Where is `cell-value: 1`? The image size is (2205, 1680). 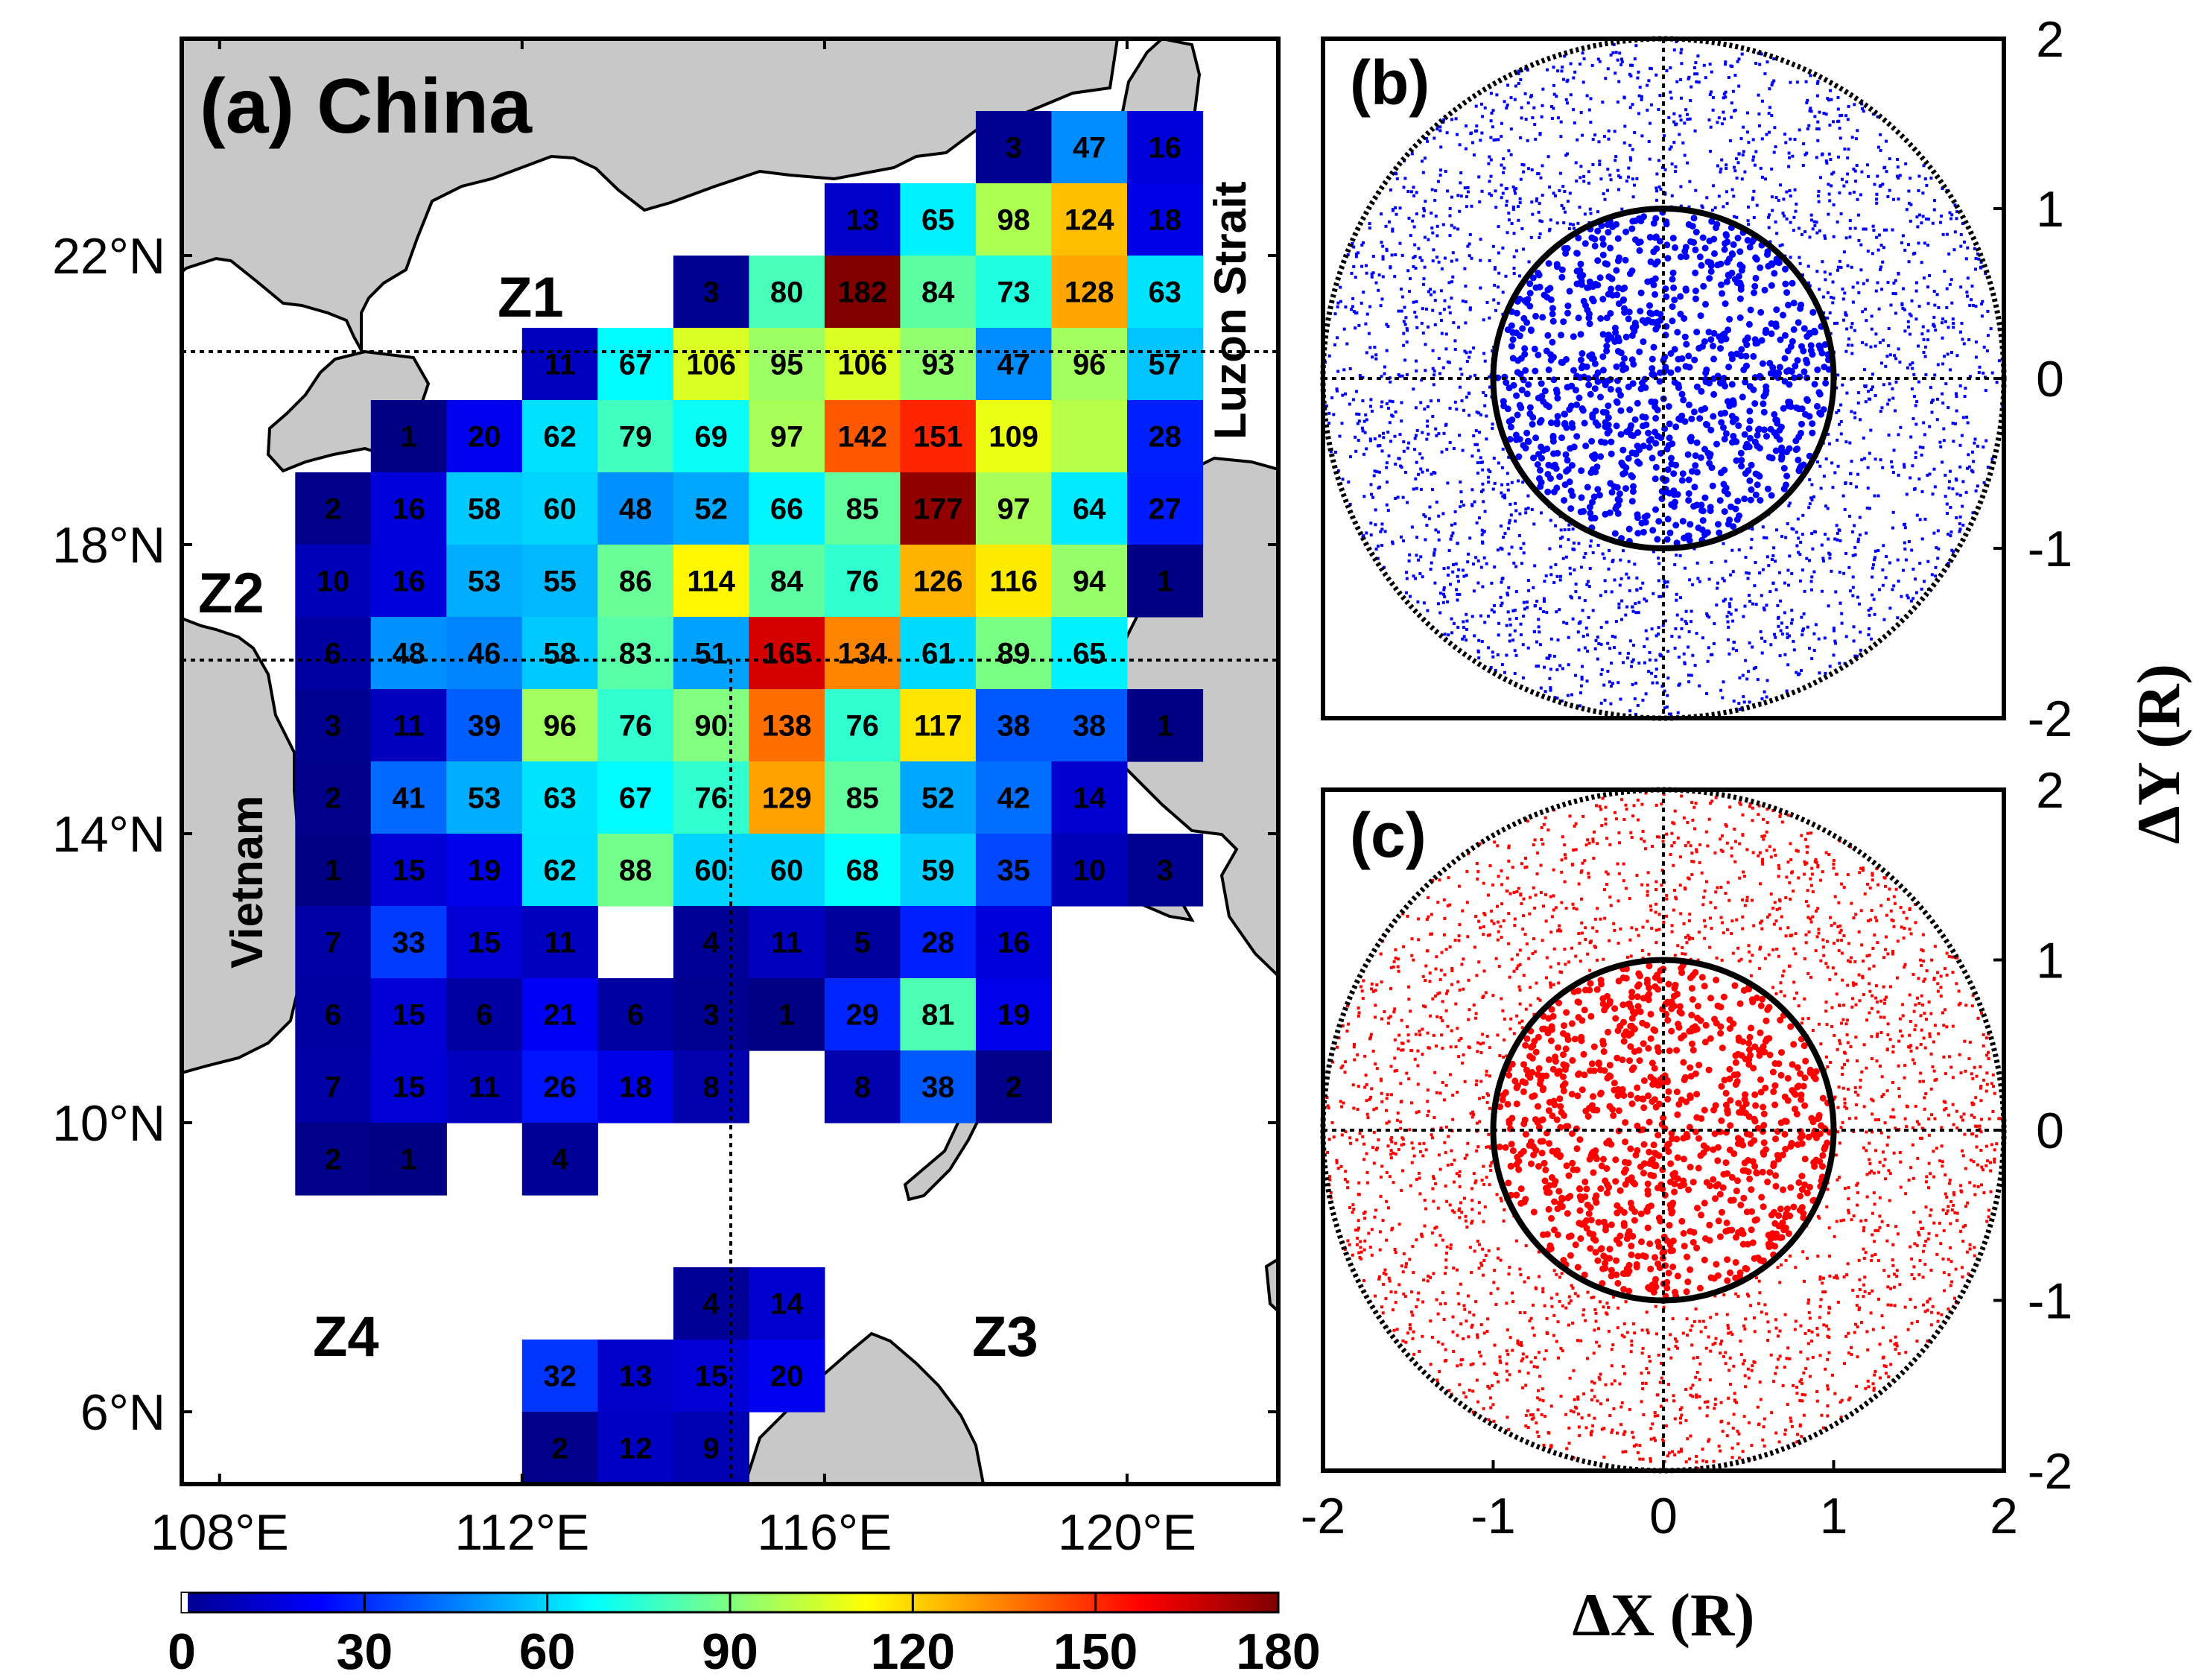 cell-value: 1 is located at coordinates (333, 871).